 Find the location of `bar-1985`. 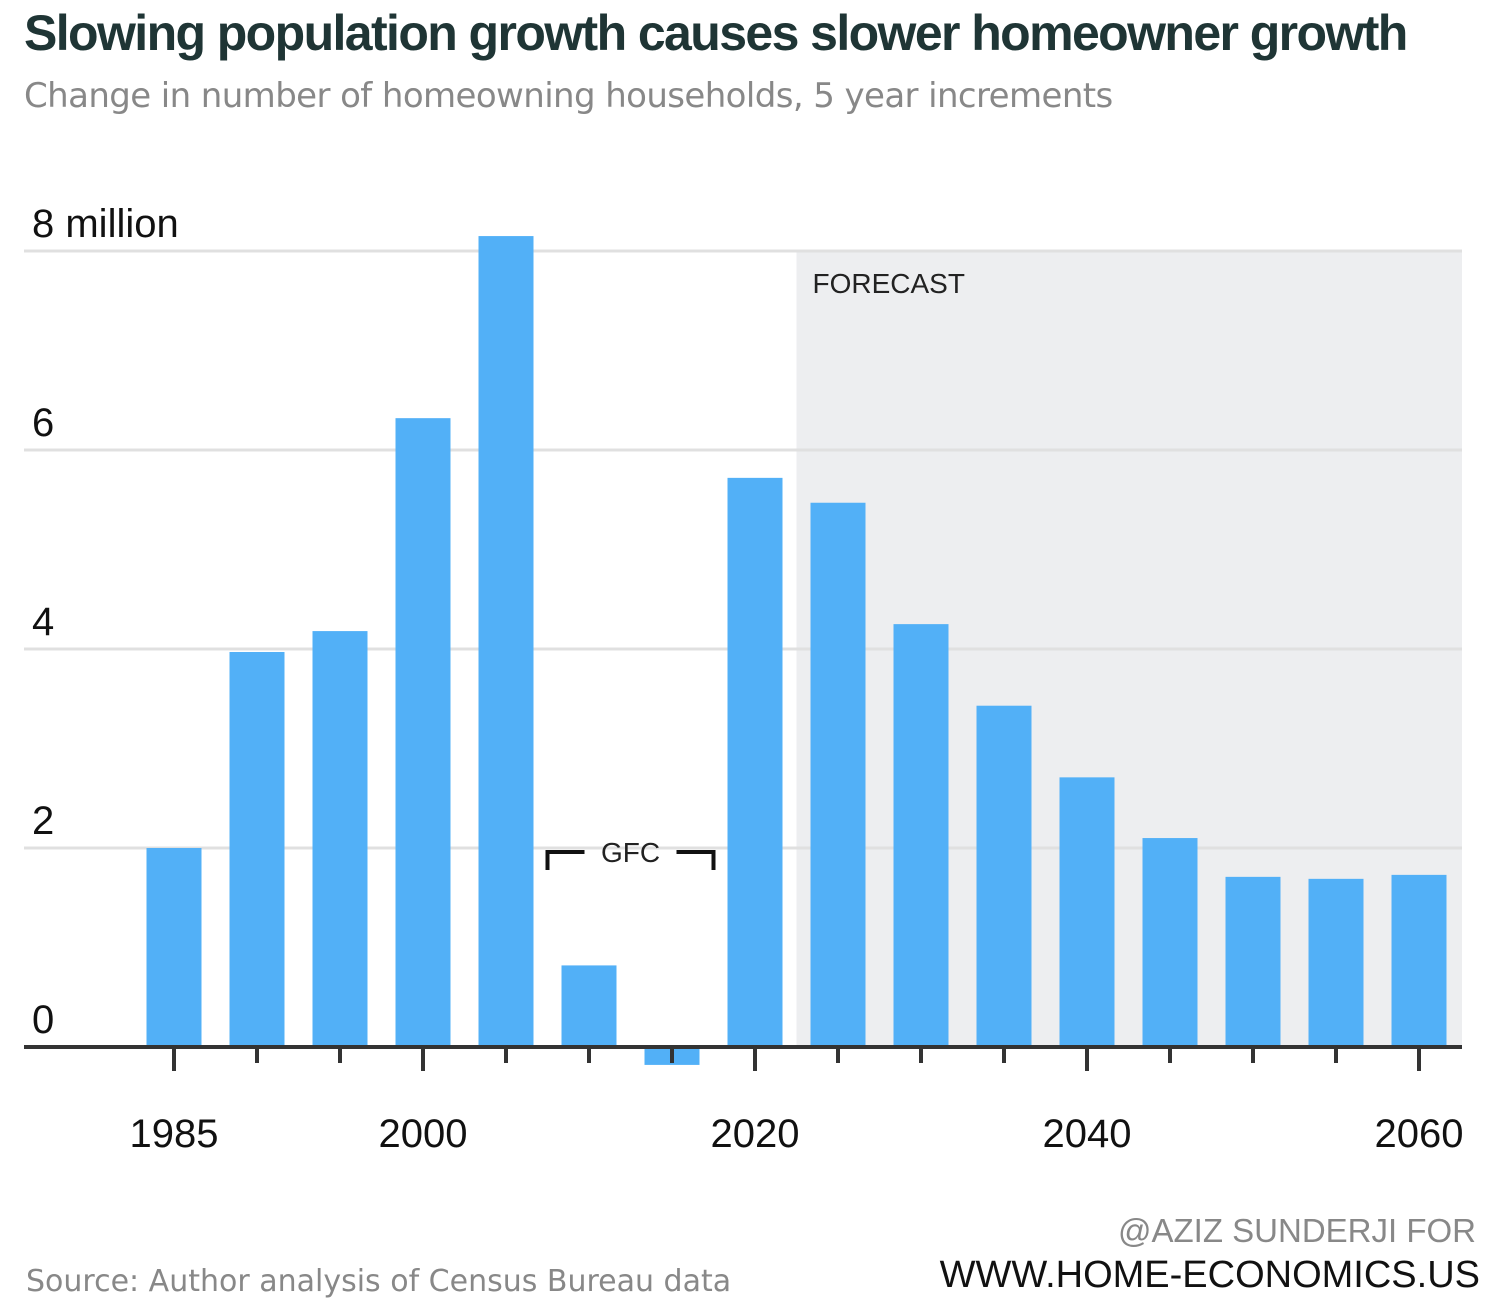

bar-1985 is located at coordinates (174, 947).